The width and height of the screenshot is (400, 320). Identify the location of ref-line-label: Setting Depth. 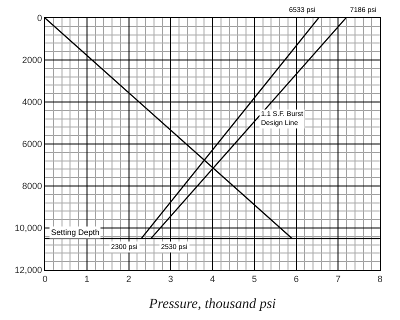
(75, 232).